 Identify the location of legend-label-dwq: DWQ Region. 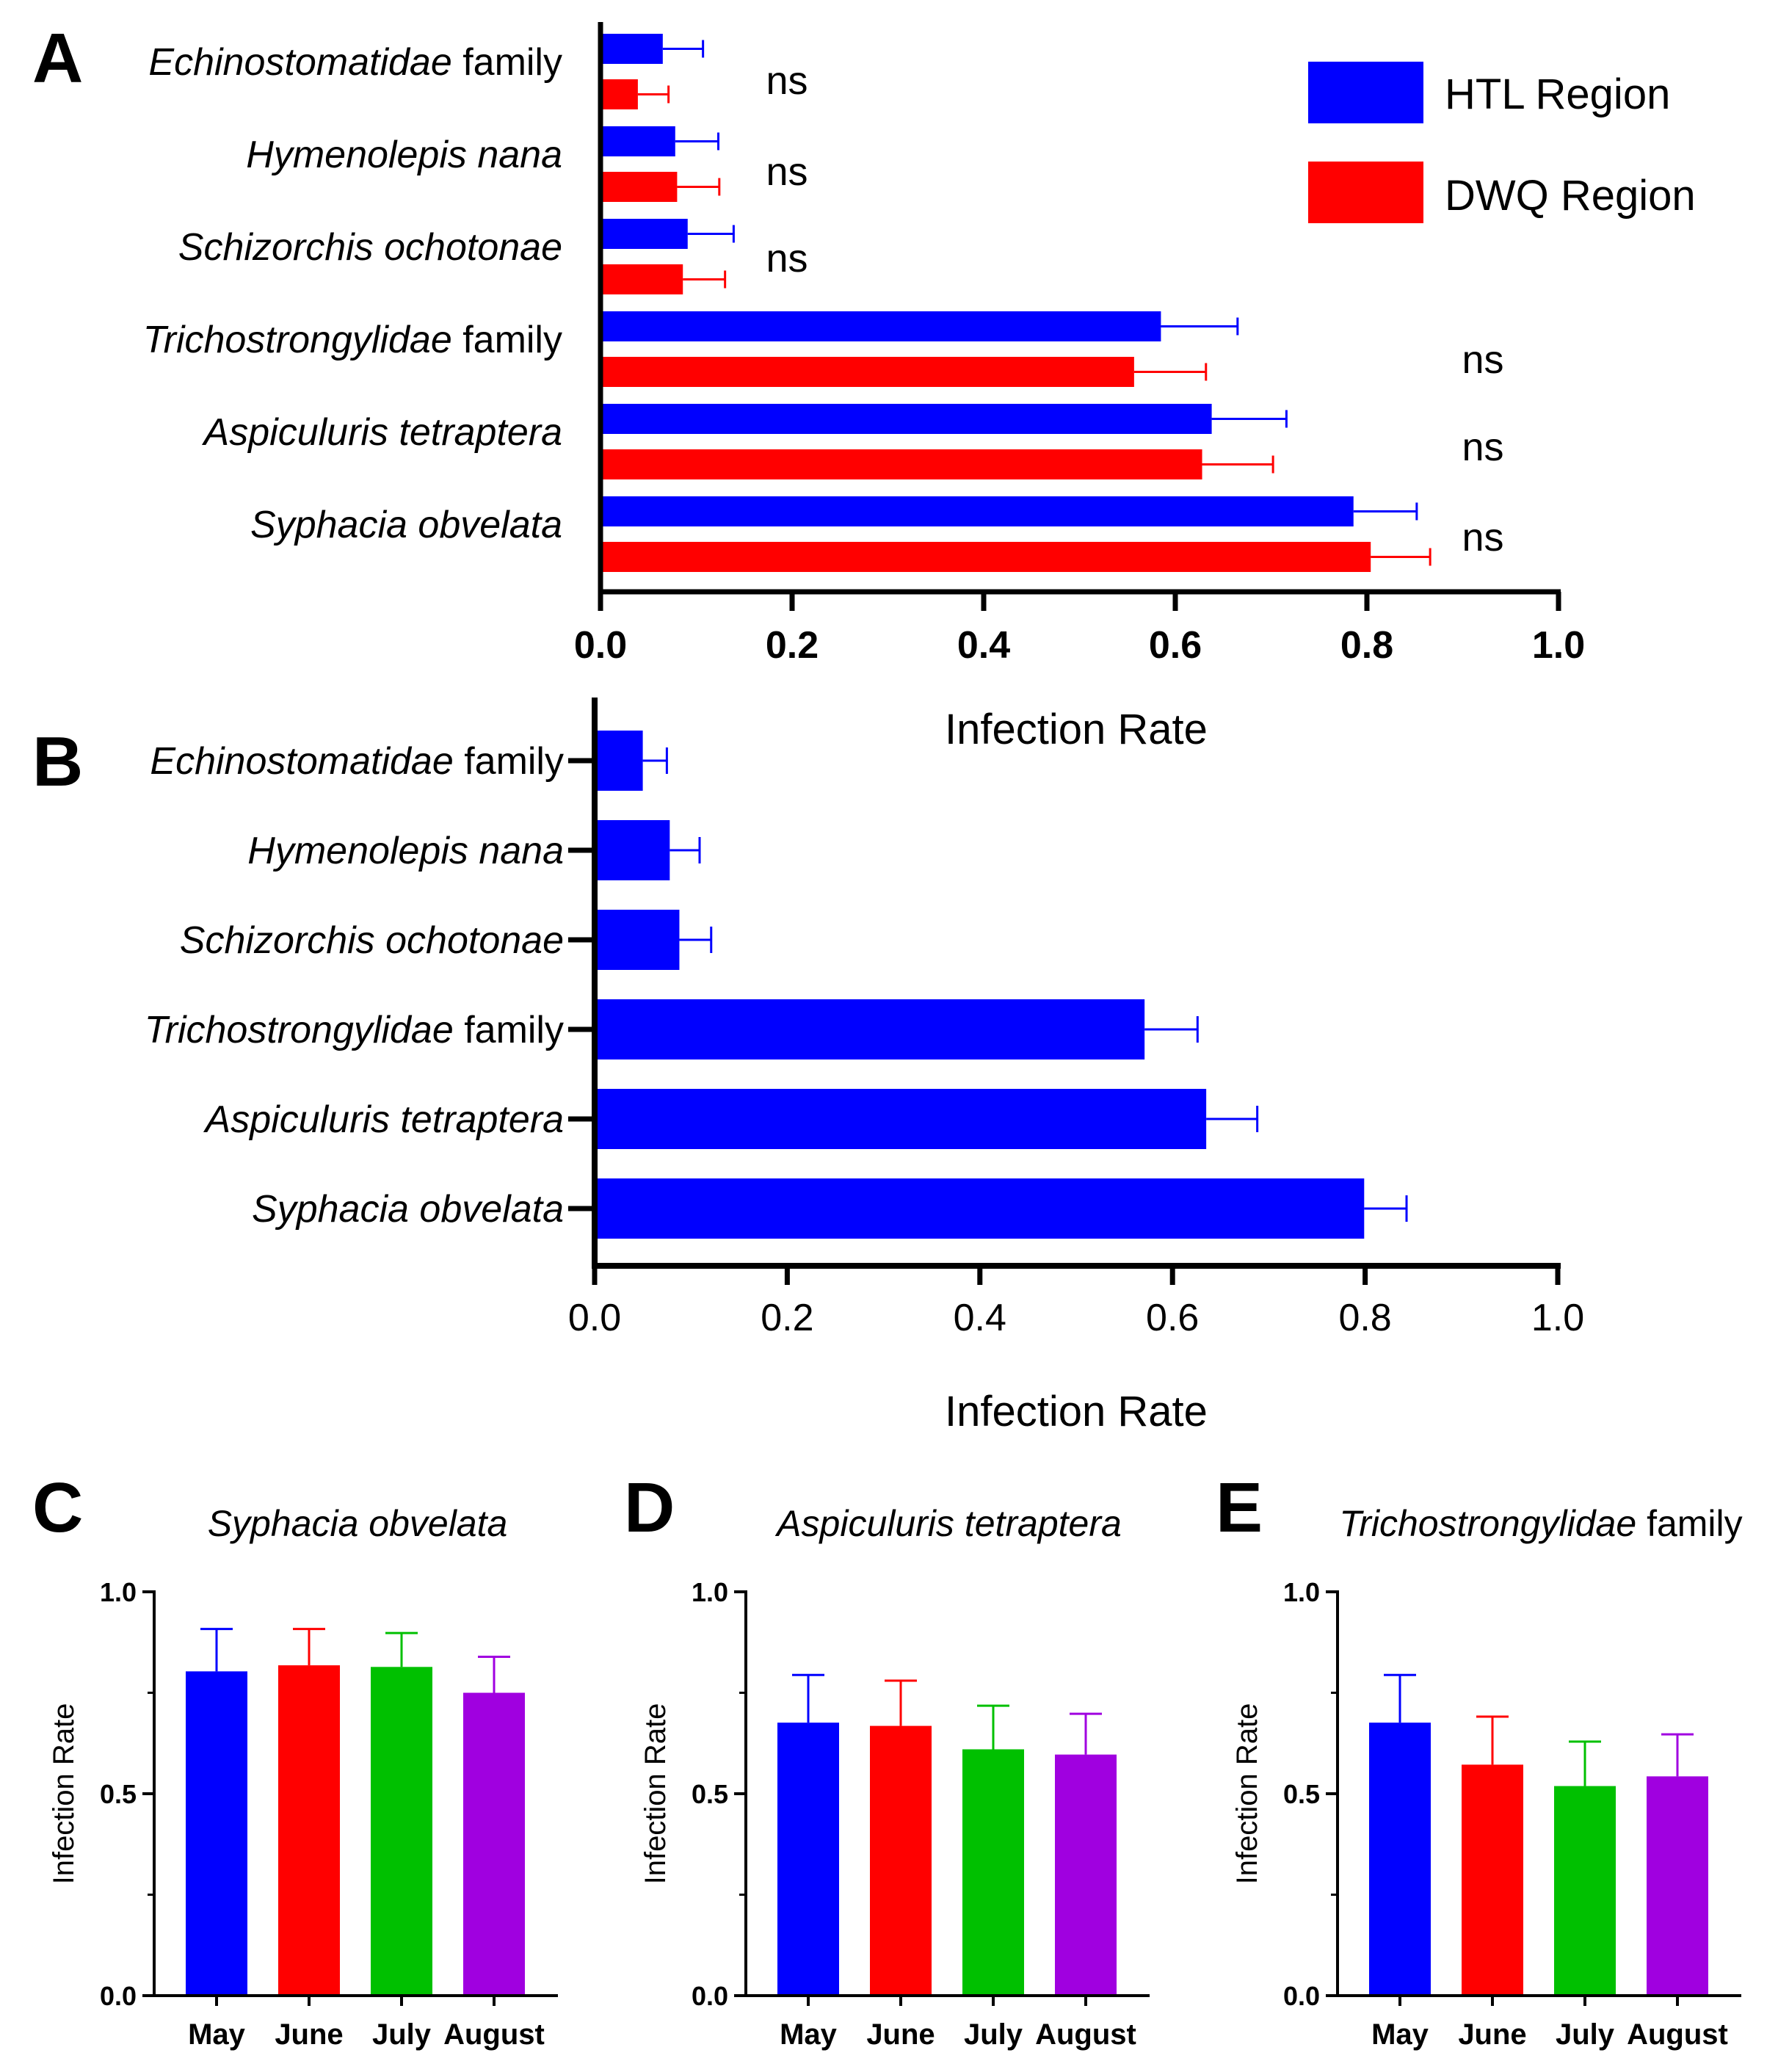
(1570, 196).